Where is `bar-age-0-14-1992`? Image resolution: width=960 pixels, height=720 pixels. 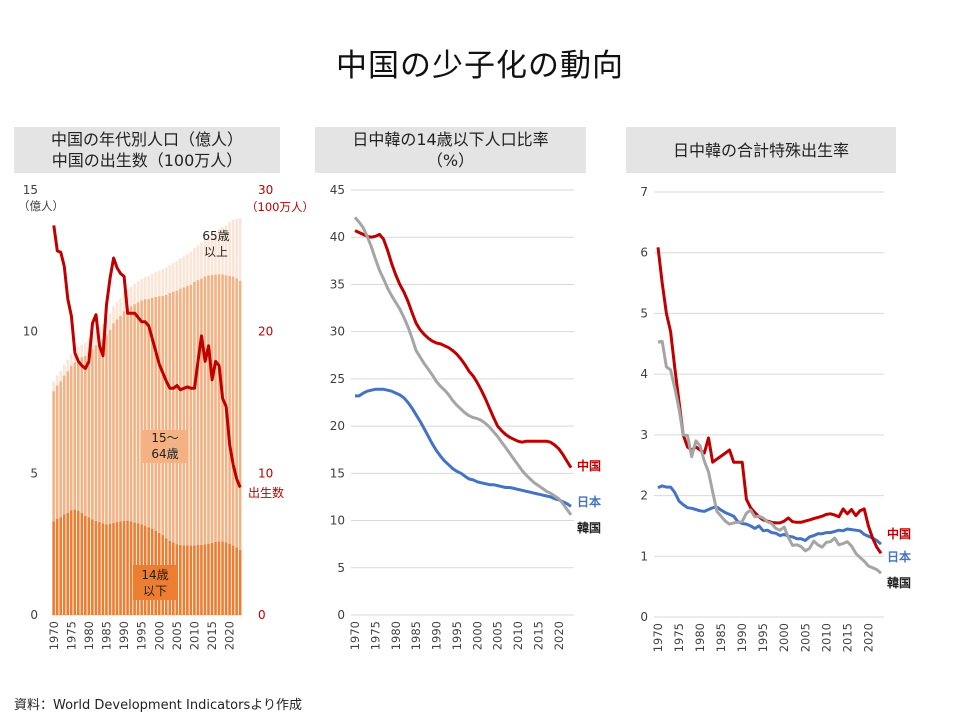 bar-age-0-14-1992 is located at coordinates (131, 568).